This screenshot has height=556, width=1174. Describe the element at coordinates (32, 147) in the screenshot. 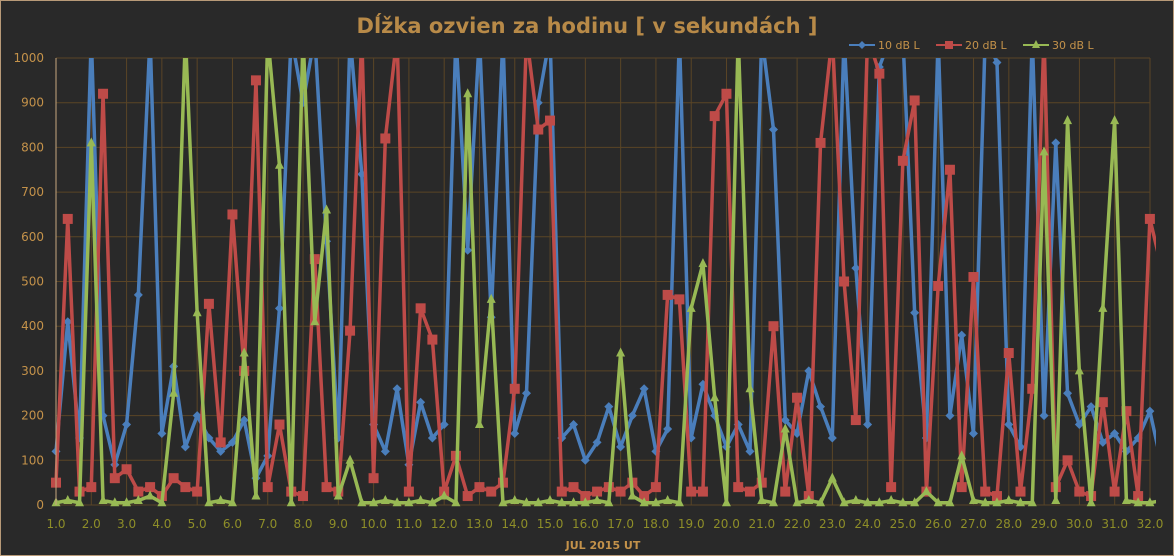

I see `y-tick-label: 800` at that location.